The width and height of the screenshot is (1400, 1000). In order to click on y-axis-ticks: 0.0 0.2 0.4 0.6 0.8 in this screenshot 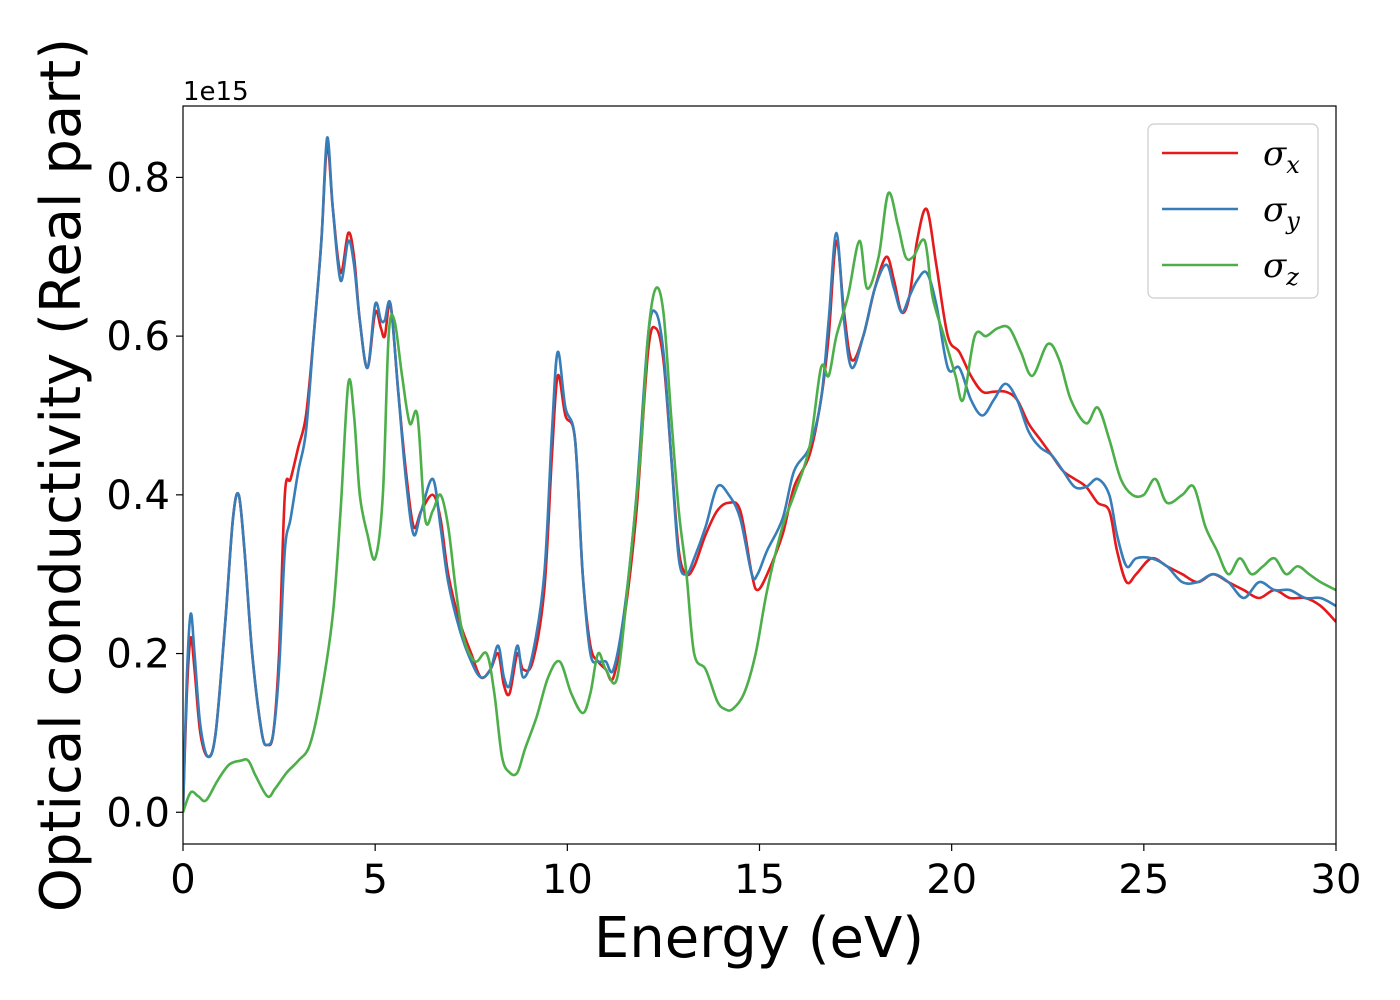, I will do `click(144, 495)`.